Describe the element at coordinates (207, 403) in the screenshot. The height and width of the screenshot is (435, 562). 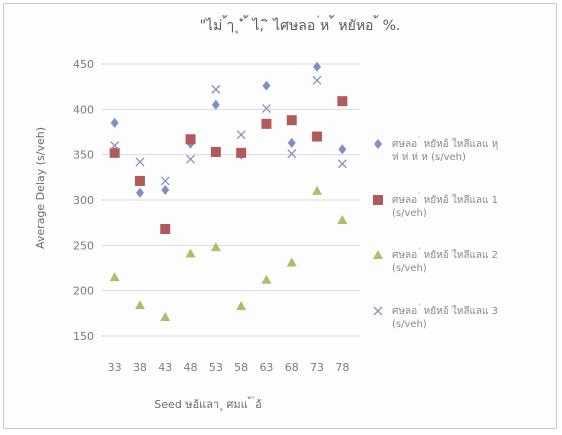
I see `x-axis-label: Seed ษอ้แลา ุ ศมแ ้ ่อ้` at that location.